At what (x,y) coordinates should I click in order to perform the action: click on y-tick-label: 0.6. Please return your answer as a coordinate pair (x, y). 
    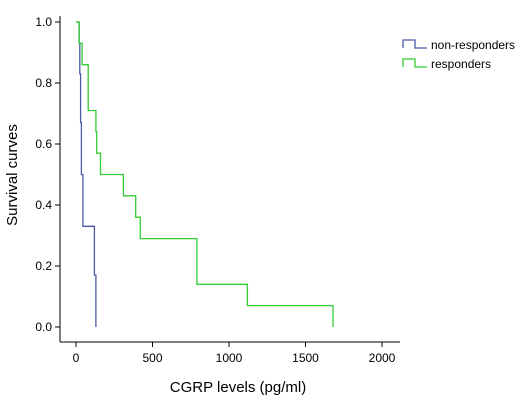
    Looking at the image, I should click on (43, 144).